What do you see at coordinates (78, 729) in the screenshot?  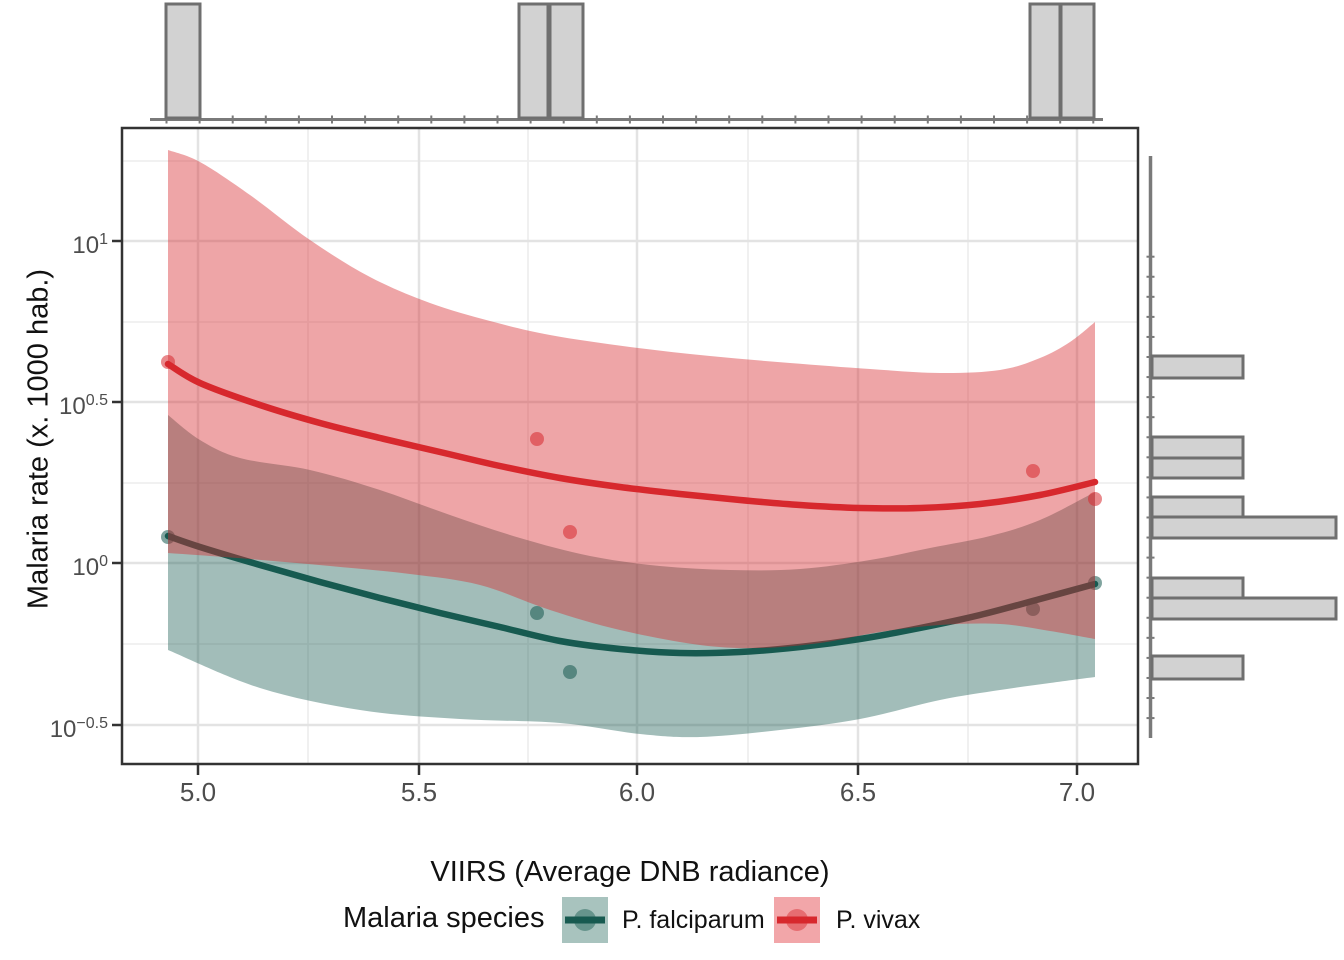 I see `y-tick-label: 10−0.5` at bounding box center [78, 729].